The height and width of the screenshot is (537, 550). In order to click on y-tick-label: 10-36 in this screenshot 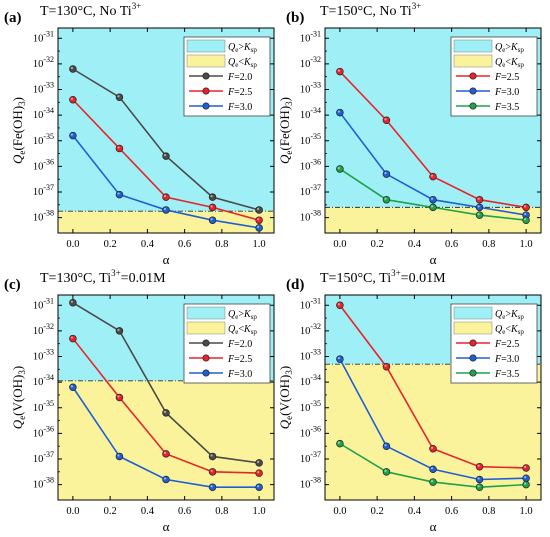, I will do `click(310, 431)`.